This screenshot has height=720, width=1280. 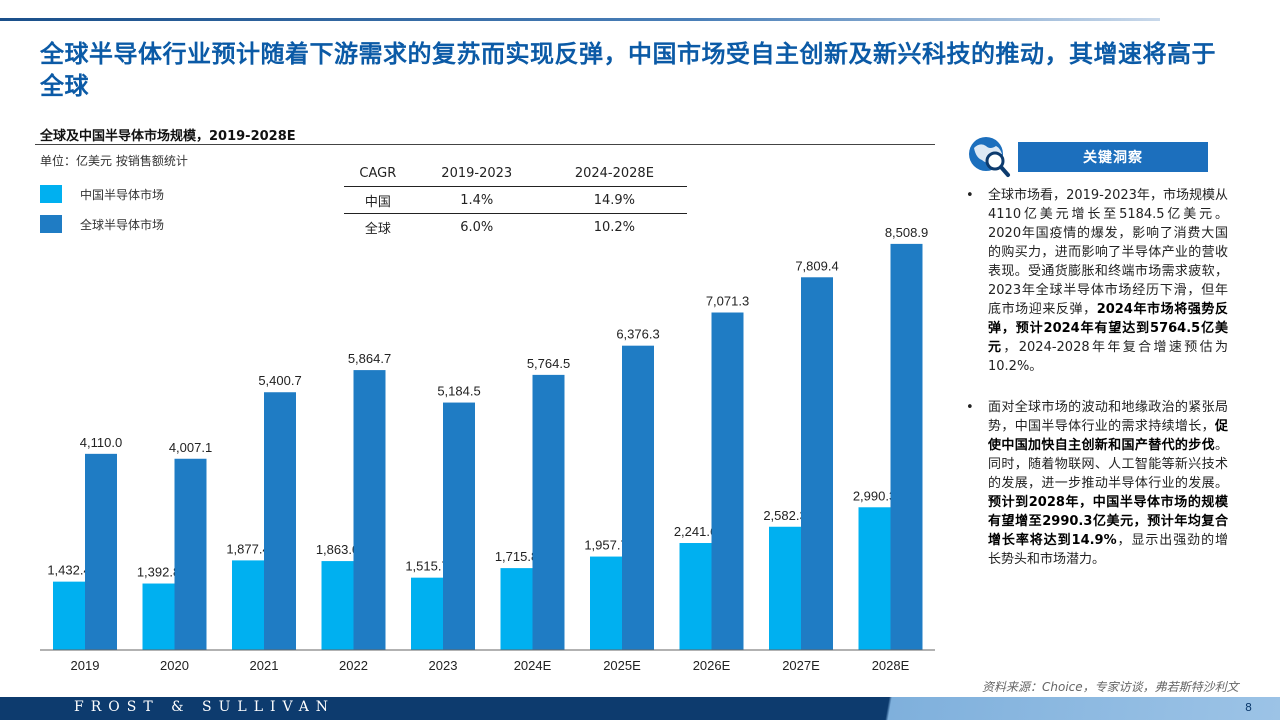 I want to click on bar-china-2022, so click(x=337, y=605).